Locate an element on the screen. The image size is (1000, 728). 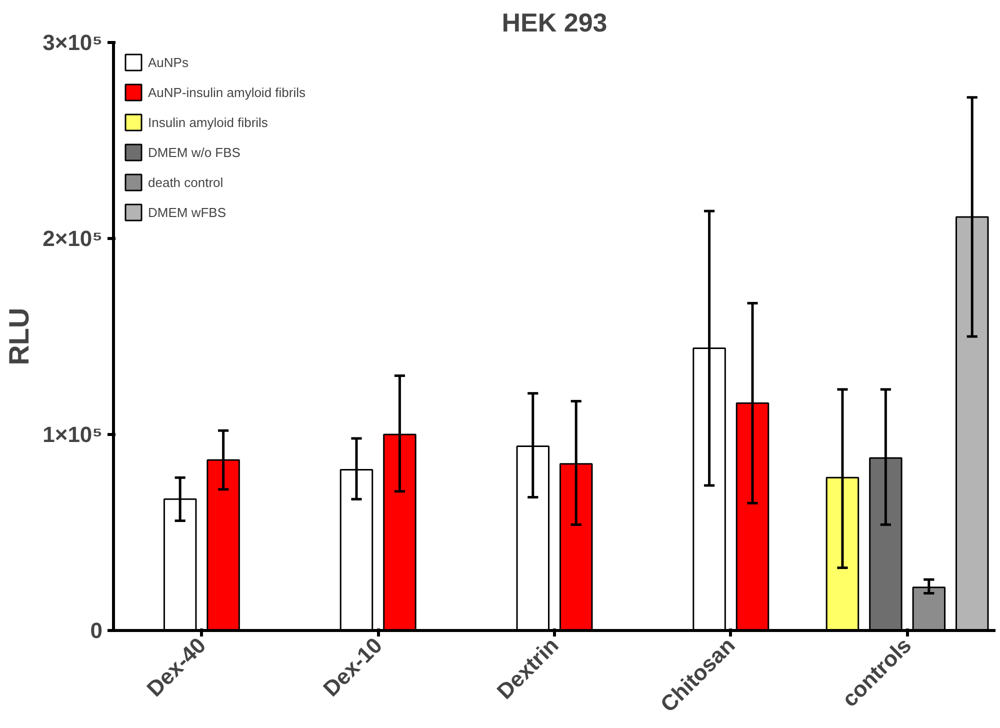
chart-title: HEK 293 is located at coordinates (555, 23).